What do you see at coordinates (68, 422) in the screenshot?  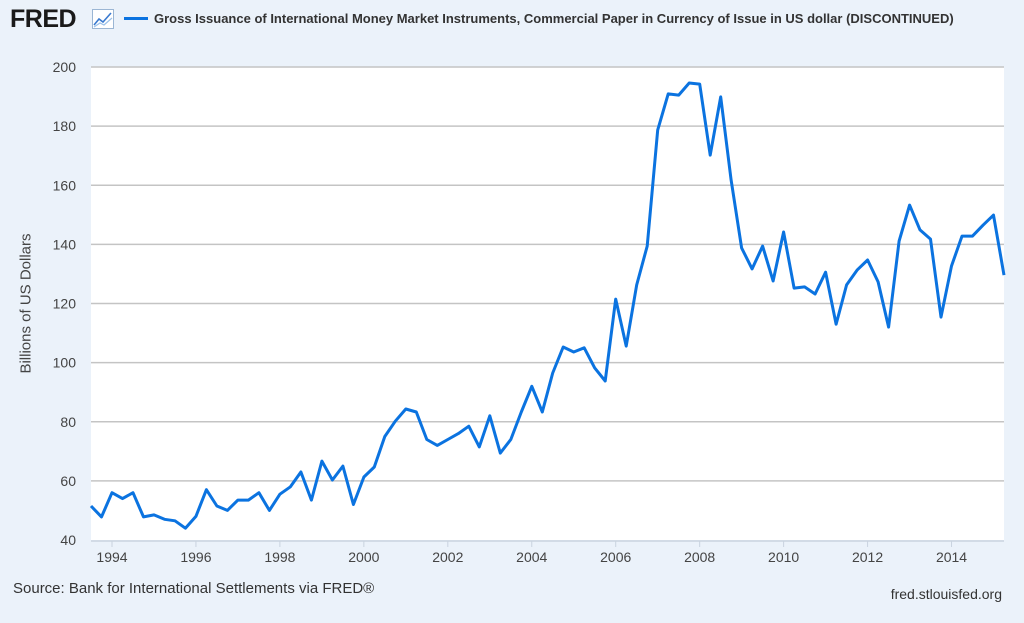 I see `y-tick-label: 80` at bounding box center [68, 422].